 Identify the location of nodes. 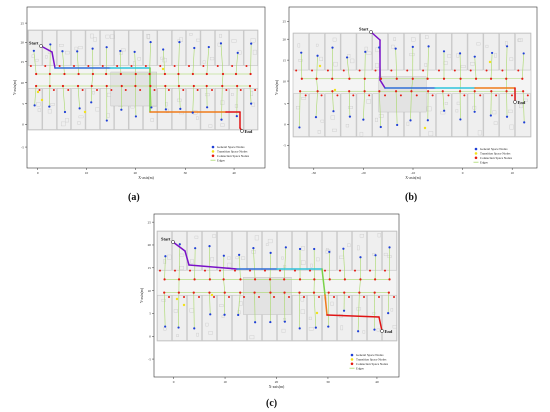
(412, 87).